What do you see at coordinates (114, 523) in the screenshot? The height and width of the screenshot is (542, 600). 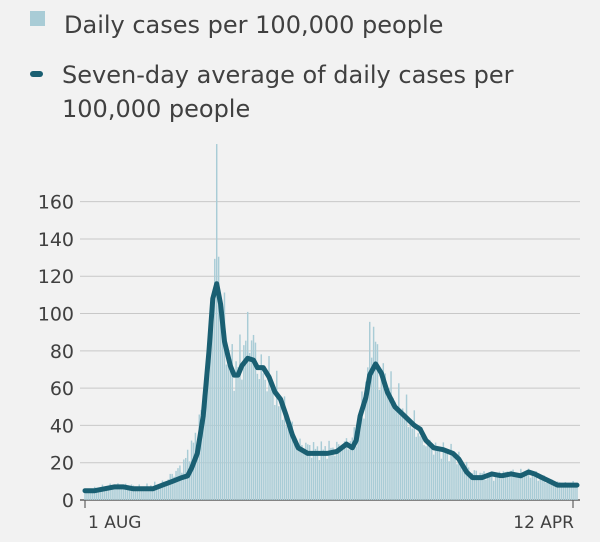 I see `x-tick-label-0: 1 AUG` at bounding box center [114, 523].